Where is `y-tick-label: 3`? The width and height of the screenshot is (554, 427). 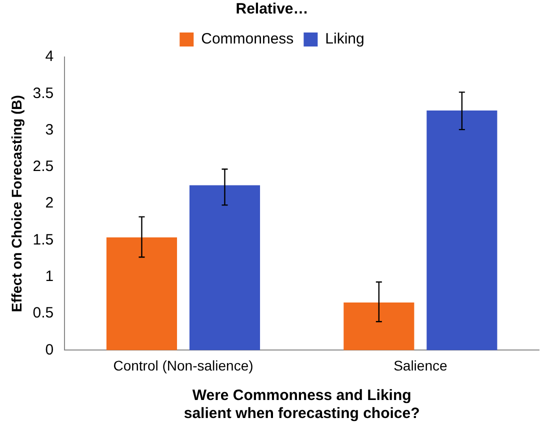
y-tick-label: 3 is located at coordinates (49, 129).